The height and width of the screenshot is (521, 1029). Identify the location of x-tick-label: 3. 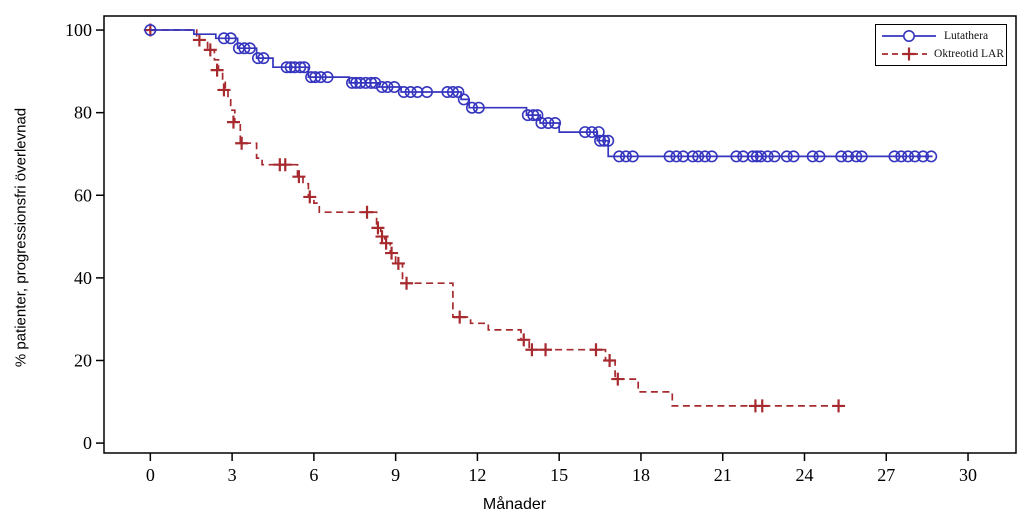
(232, 475).